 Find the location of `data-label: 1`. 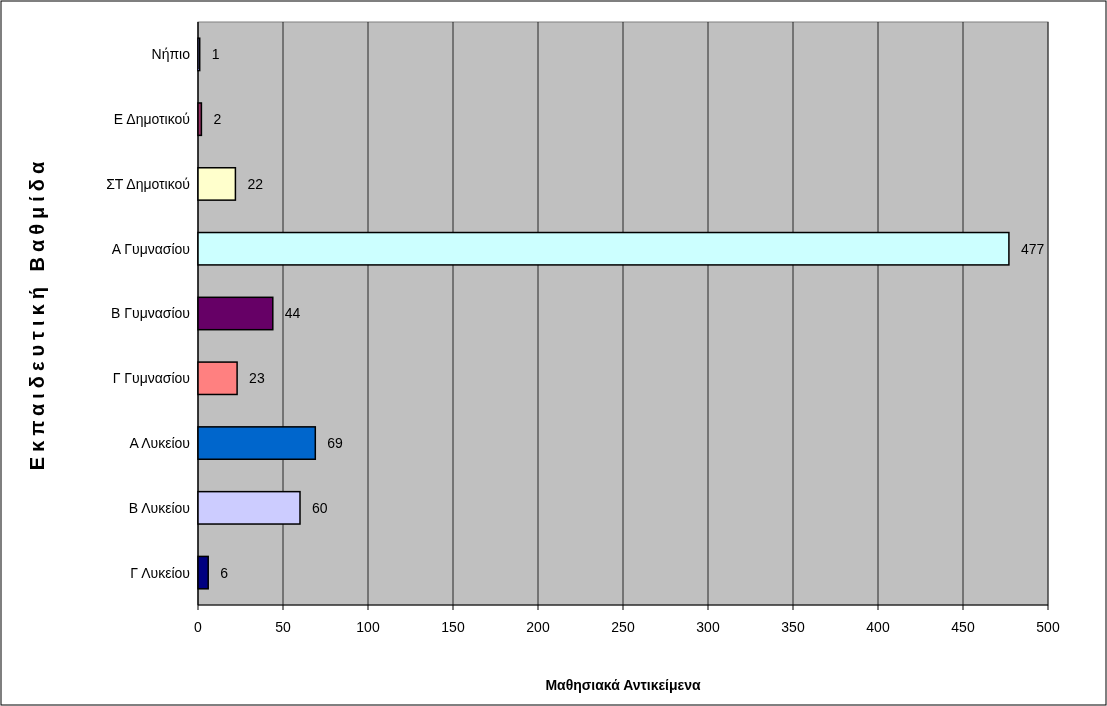

data-label: 1 is located at coordinates (215, 54).